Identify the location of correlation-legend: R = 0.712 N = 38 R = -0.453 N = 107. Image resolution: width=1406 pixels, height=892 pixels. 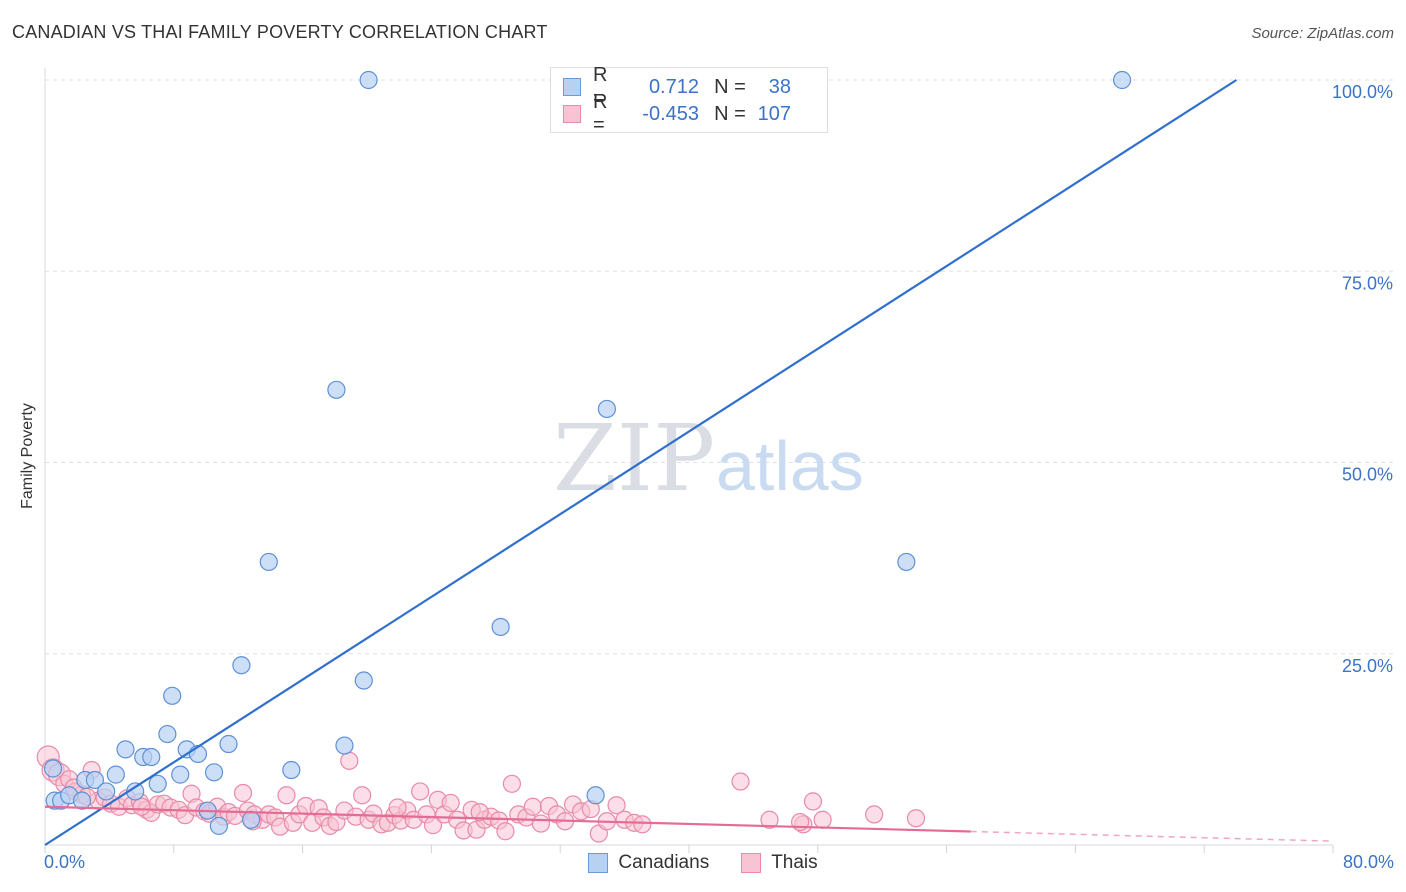
(689, 100).